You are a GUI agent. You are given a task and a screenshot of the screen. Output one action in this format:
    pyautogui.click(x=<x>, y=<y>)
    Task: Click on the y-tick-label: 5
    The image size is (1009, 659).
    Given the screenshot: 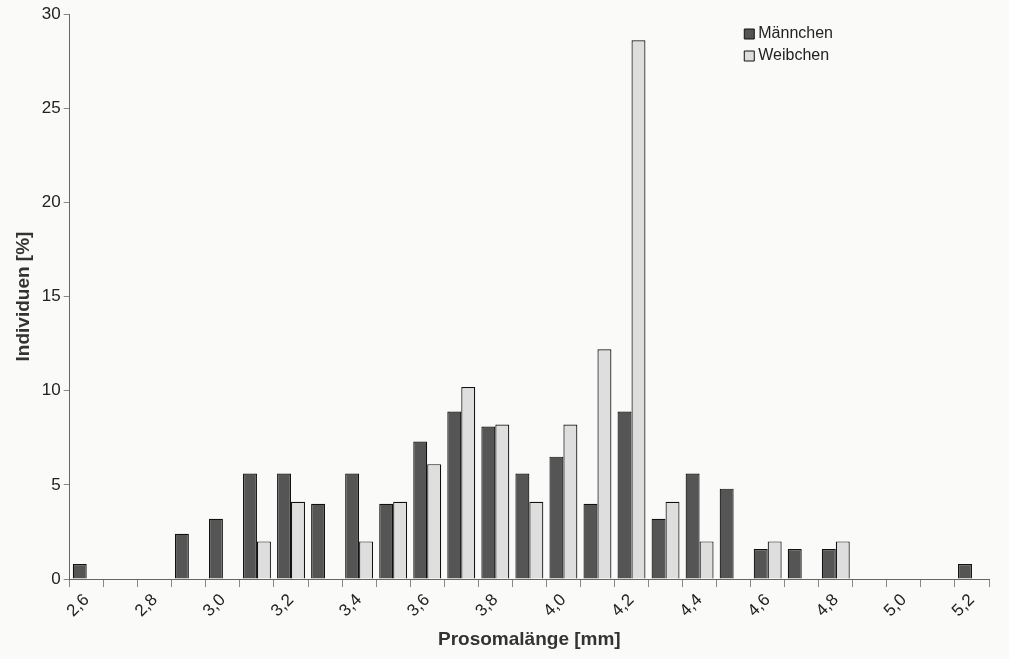 What is the action you would take?
    pyautogui.click(x=56, y=484)
    